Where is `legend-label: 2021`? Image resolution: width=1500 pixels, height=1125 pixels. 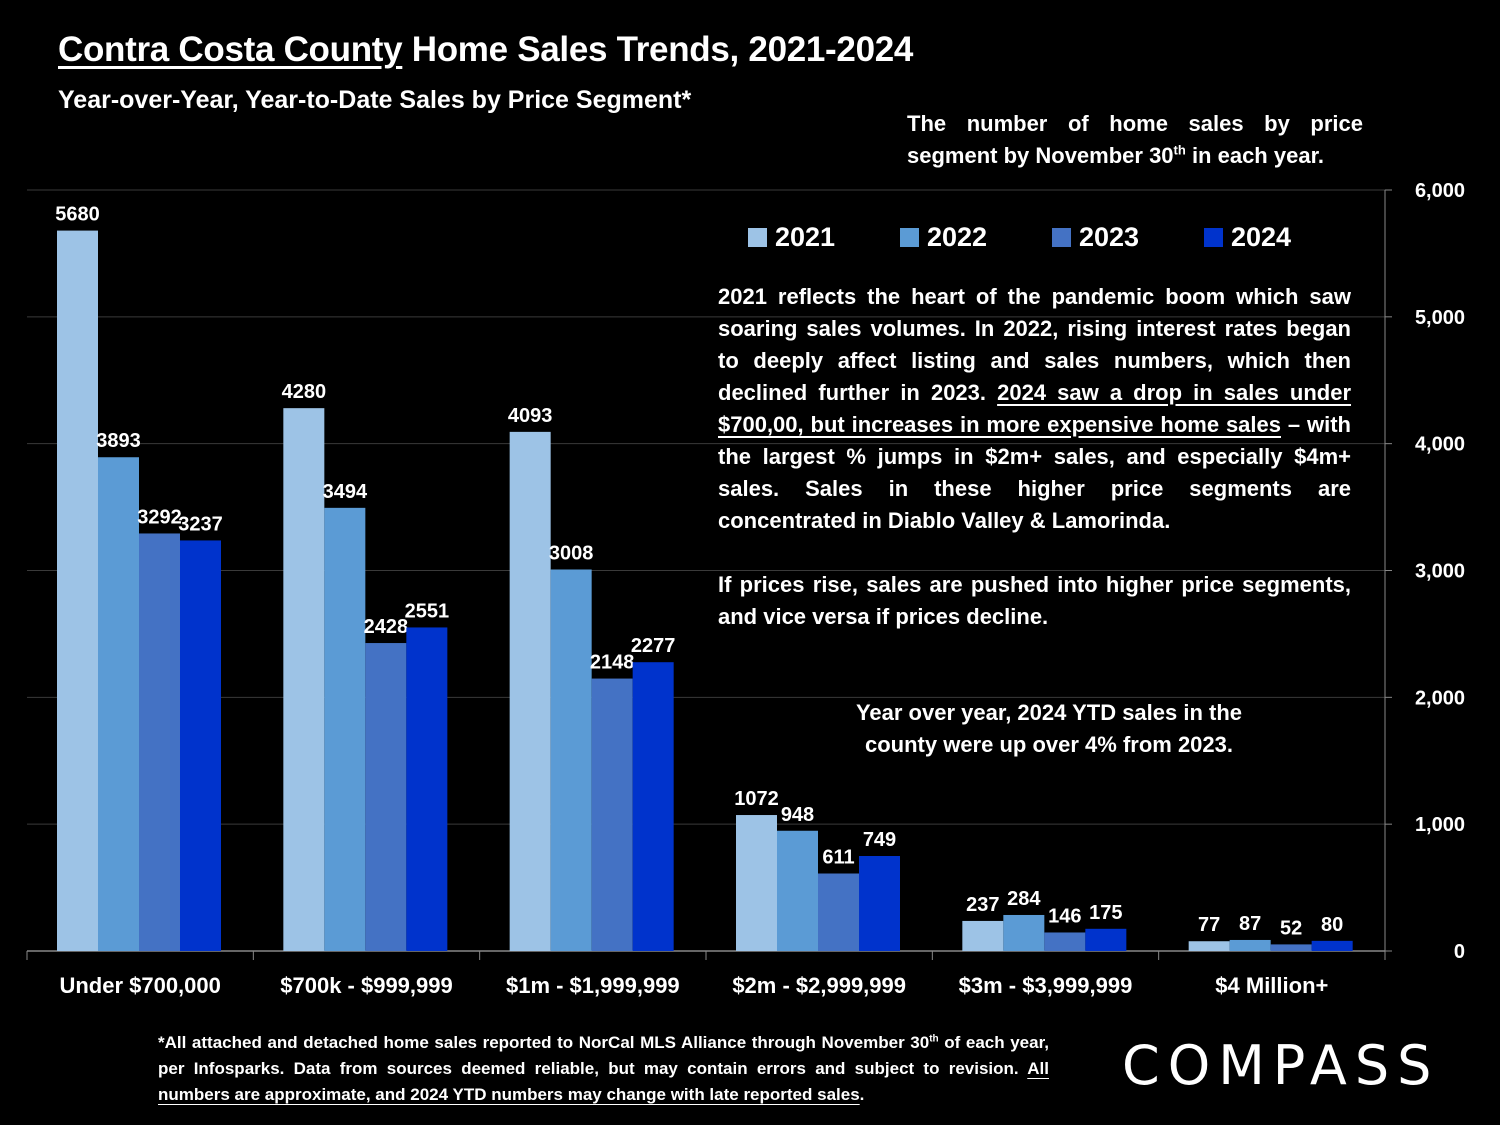 legend-label: 2021 is located at coordinates (805, 237).